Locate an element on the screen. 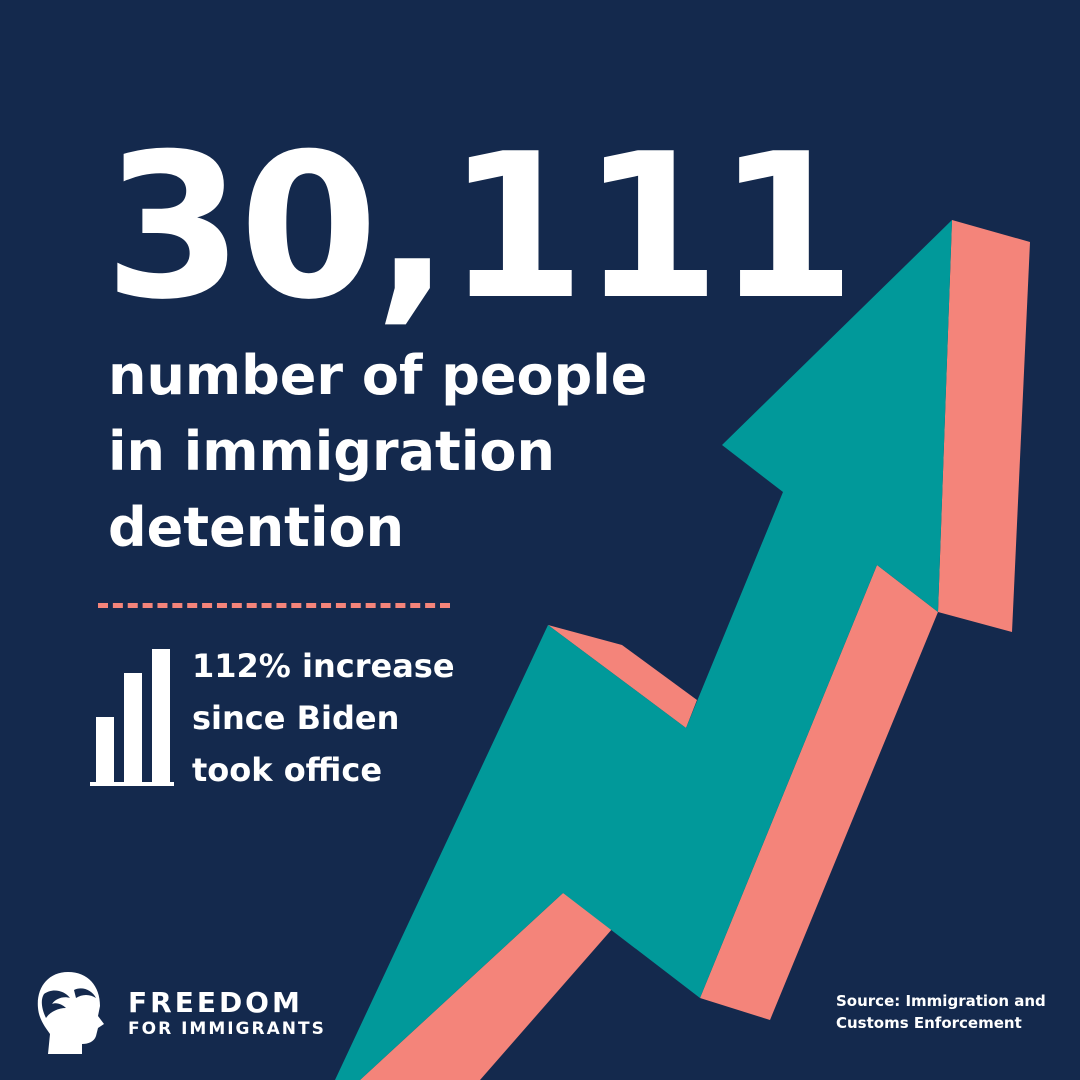  brand-wordmark: FREEDOM FOR IMMIGRANTS is located at coordinates (227, 1014).